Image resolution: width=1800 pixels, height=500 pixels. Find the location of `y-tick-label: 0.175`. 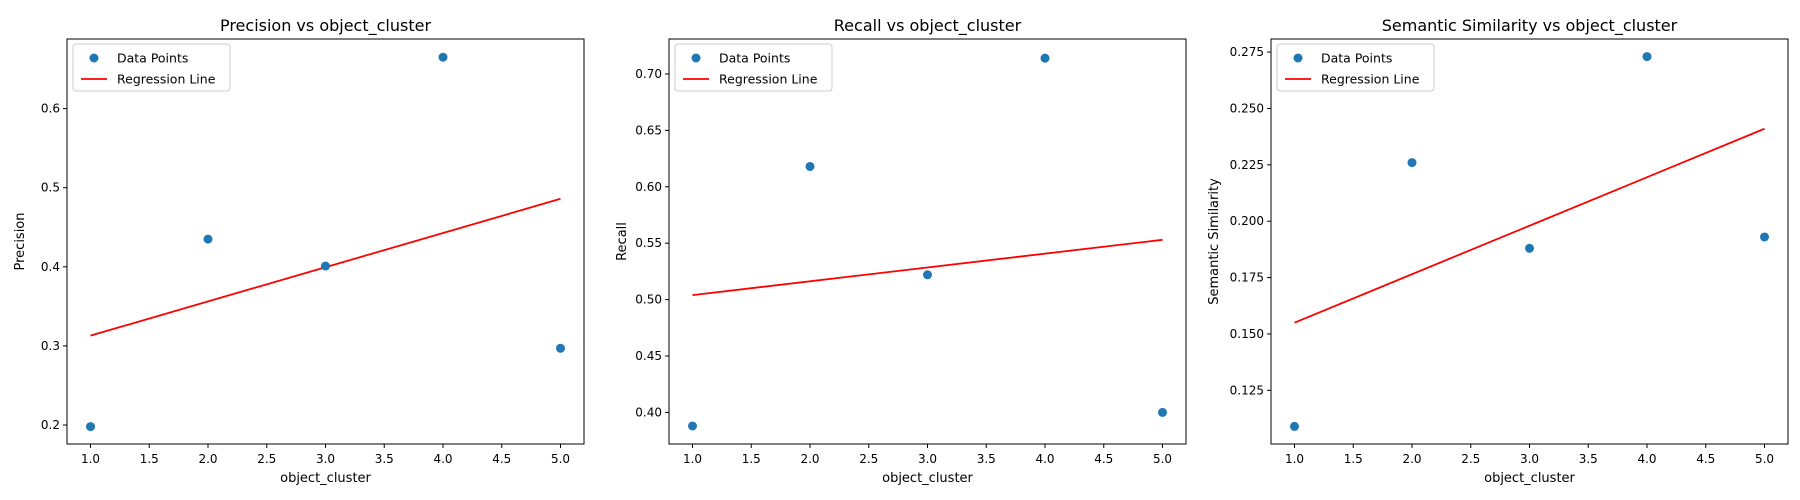

y-tick-label: 0.175 is located at coordinates (1247, 278).